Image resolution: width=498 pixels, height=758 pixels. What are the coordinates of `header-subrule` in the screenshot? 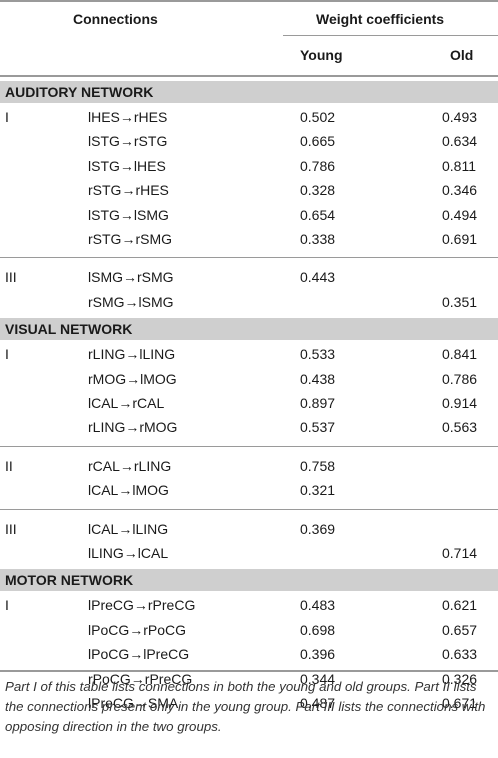 It's located at (390, 35).